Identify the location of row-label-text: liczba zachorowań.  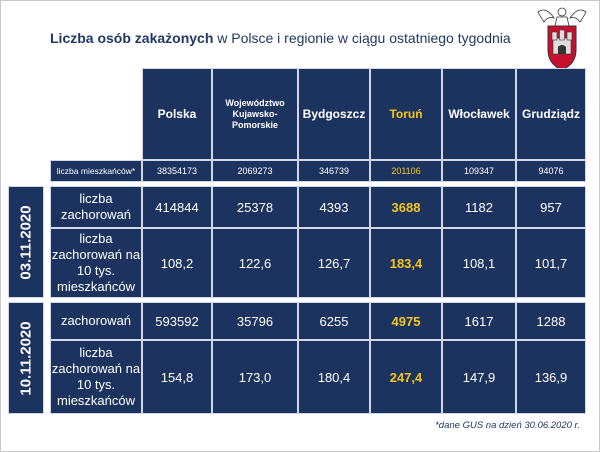
(96, 206).